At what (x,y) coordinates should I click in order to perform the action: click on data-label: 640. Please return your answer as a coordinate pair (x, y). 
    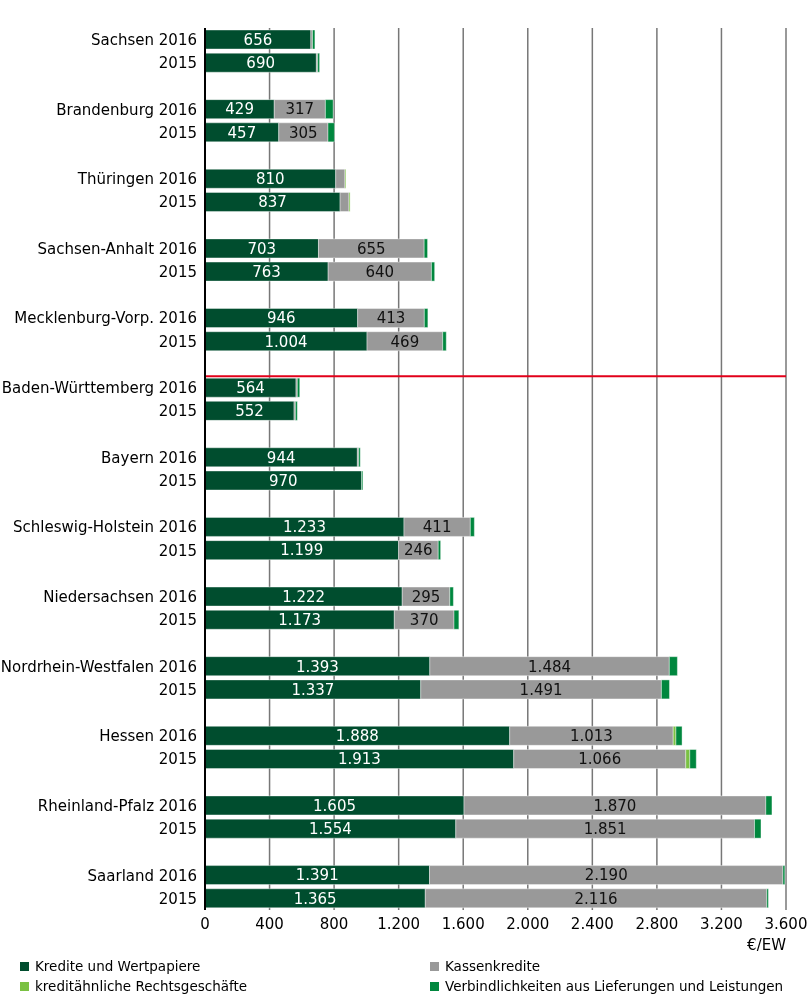
    Looking at the image, I should click on (380, 271).